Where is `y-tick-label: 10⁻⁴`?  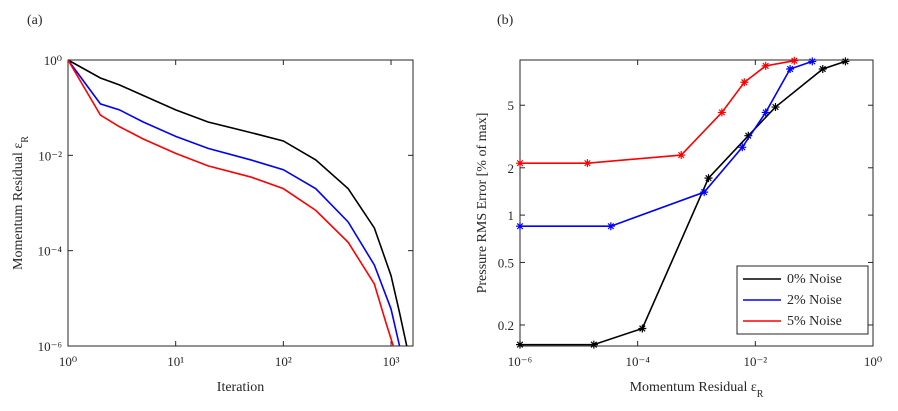
y-tick-label: 10⁻⁴ is located at coordinates (50, 251).